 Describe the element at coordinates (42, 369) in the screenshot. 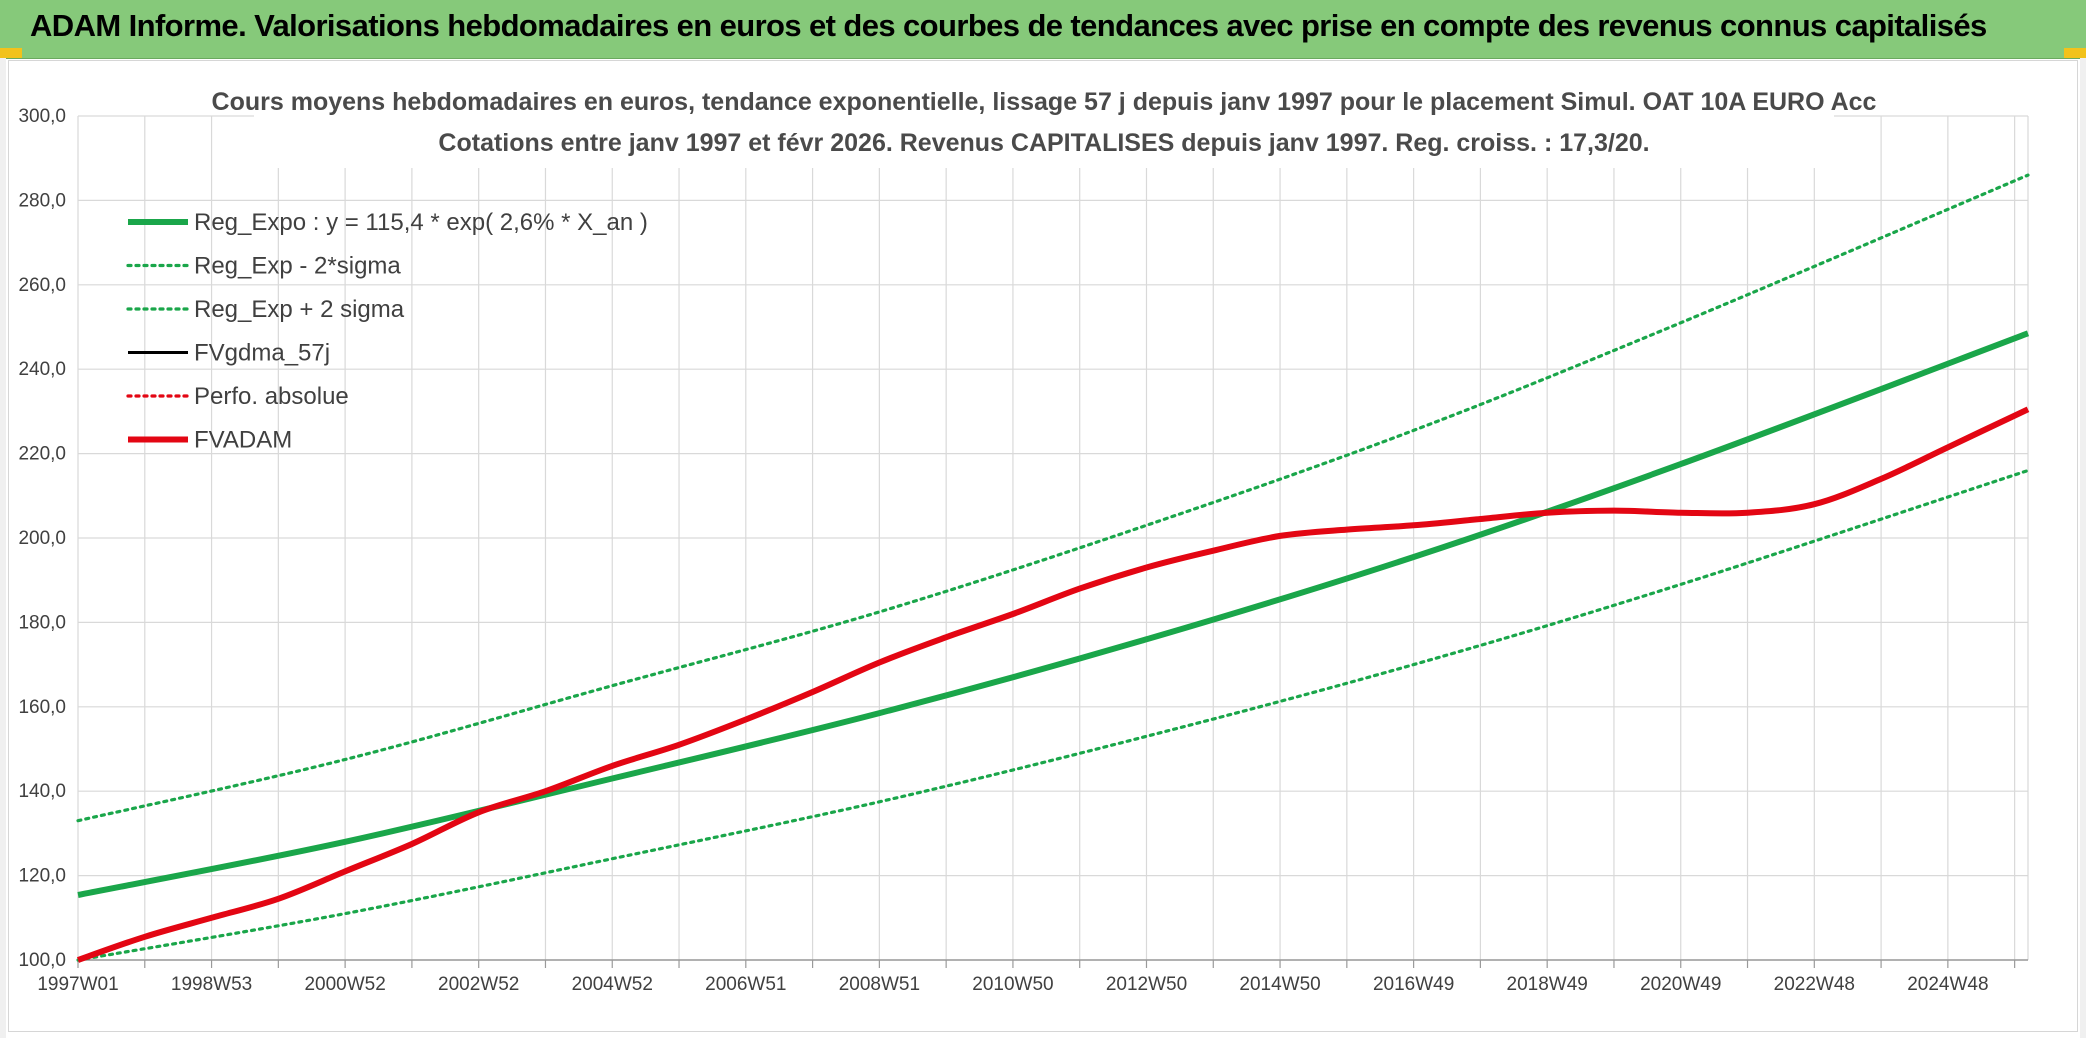

I see `y-tick-label: 240,0` at that location.